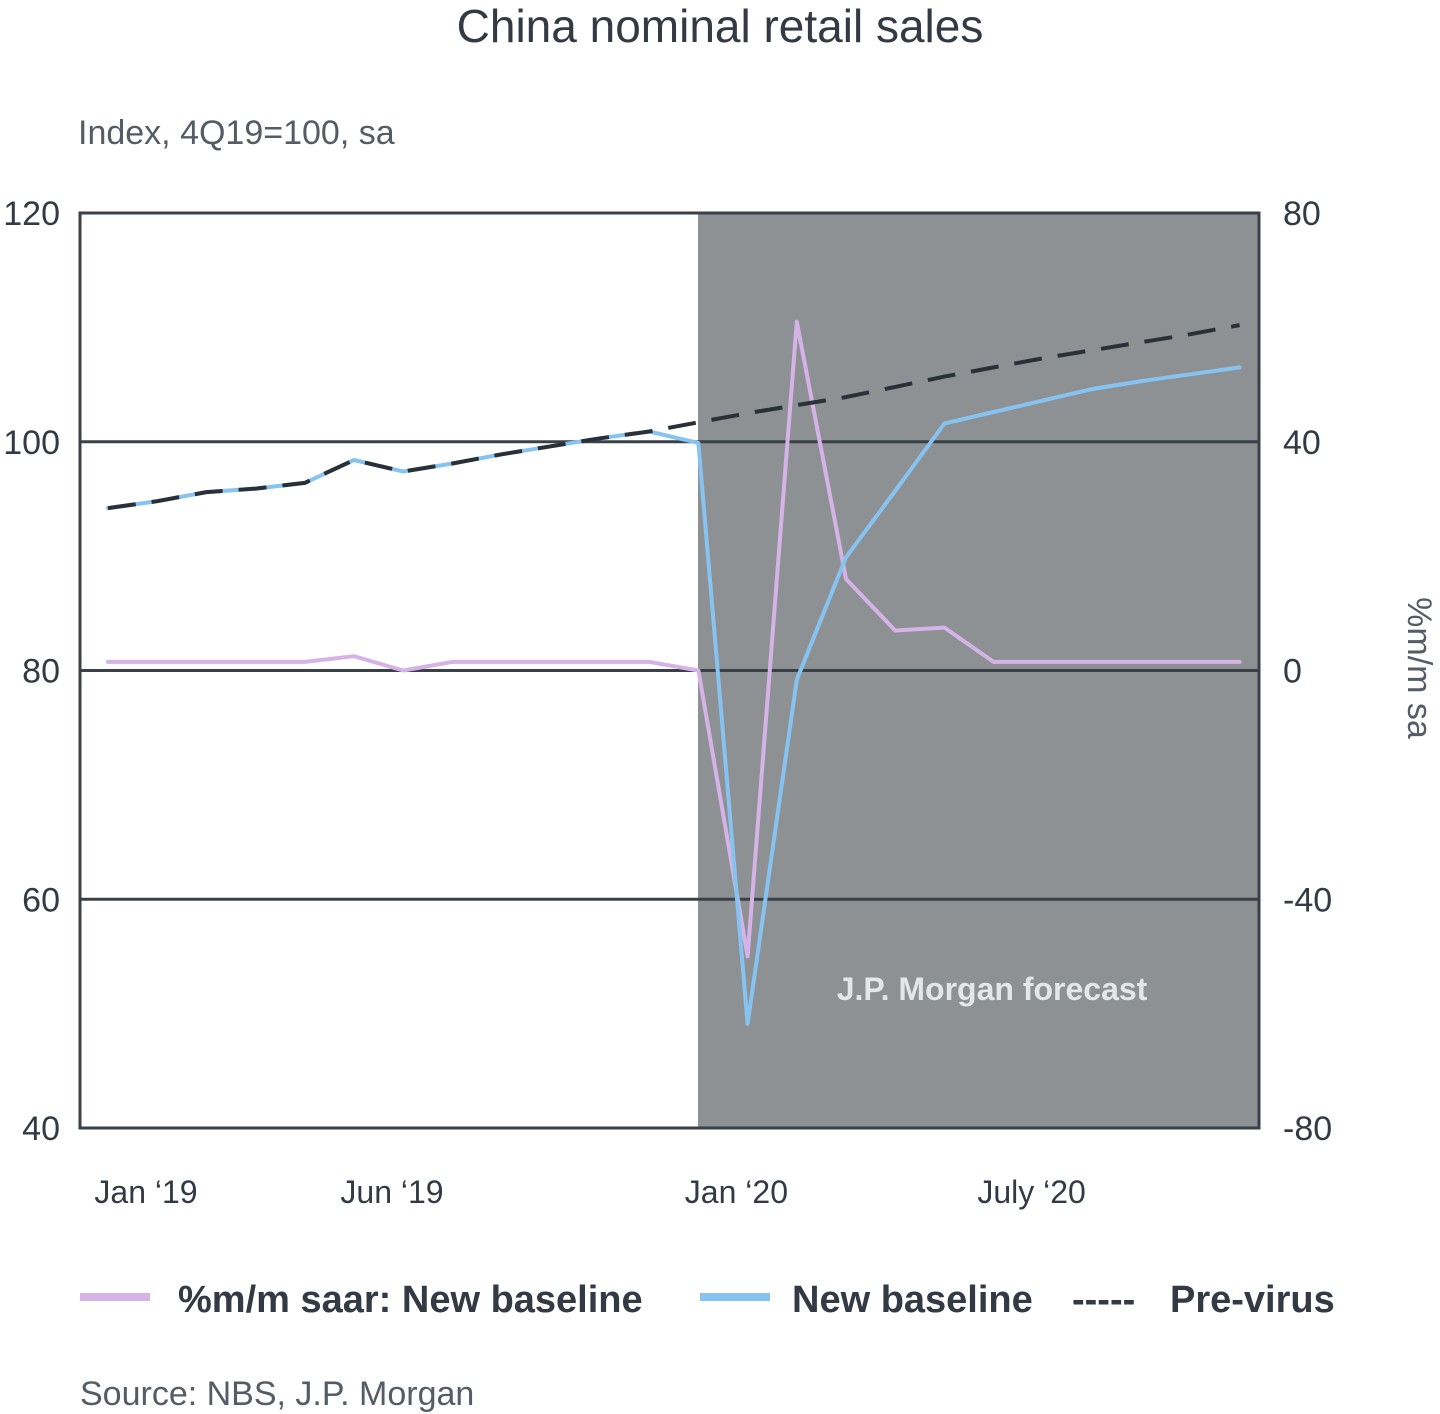 This screenshot has width=1440, height=1414. Describe the element at coordinates (410, 1300) in the screenshot. I see `legend-label-mom: %m/m saar: New baseline` at that location.